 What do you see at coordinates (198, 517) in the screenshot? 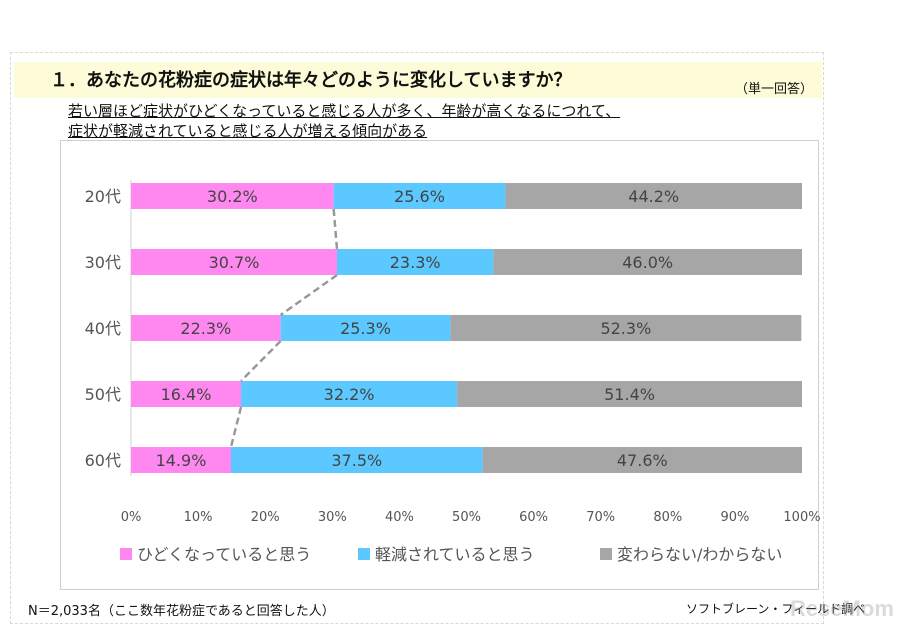
I see `x-tick-label-2: 10%` at bounding box center [198, 517].